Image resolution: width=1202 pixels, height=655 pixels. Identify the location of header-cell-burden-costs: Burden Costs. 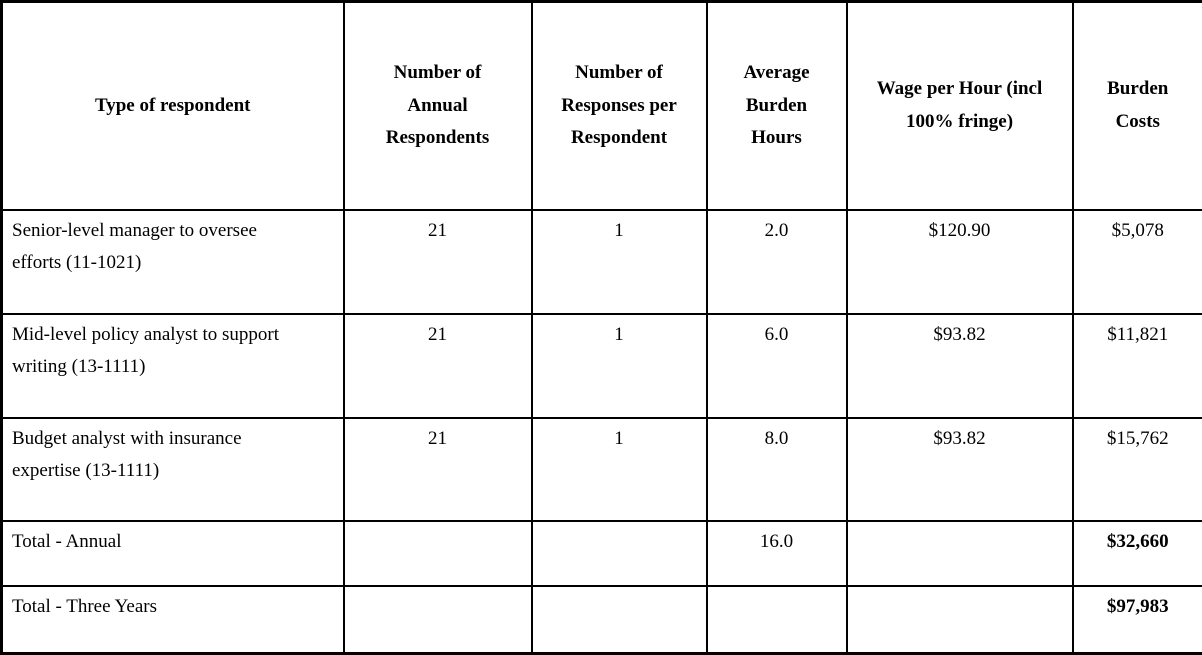
(1137, 106).